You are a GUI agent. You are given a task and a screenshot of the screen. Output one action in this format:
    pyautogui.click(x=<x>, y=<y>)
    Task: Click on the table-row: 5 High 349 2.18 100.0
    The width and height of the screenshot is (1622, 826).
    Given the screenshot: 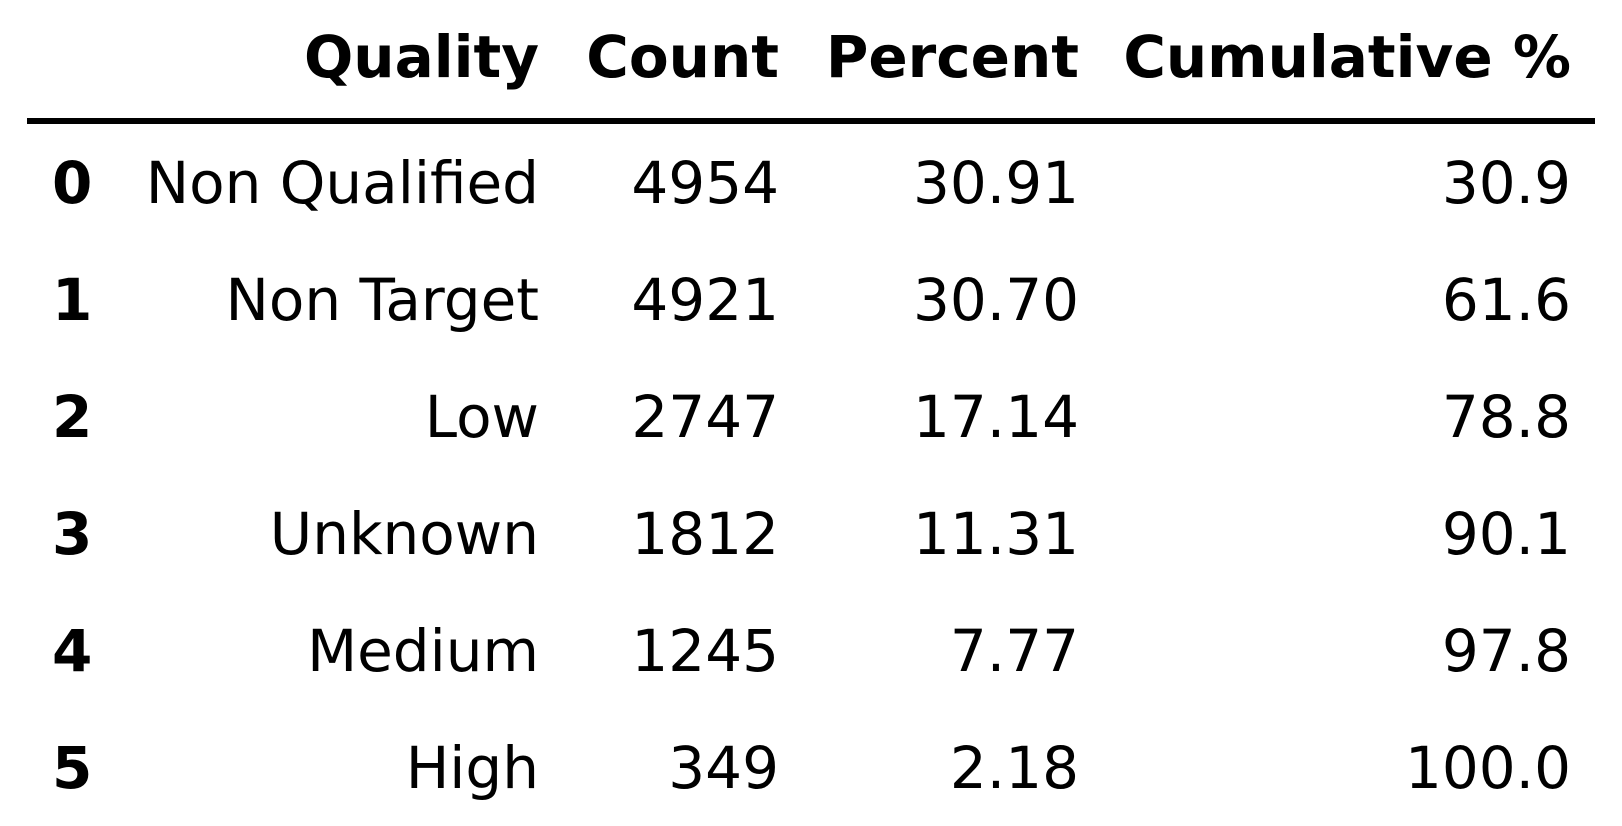 What is the action you would take?
    pyautogui.click(x=811, y=767)
    